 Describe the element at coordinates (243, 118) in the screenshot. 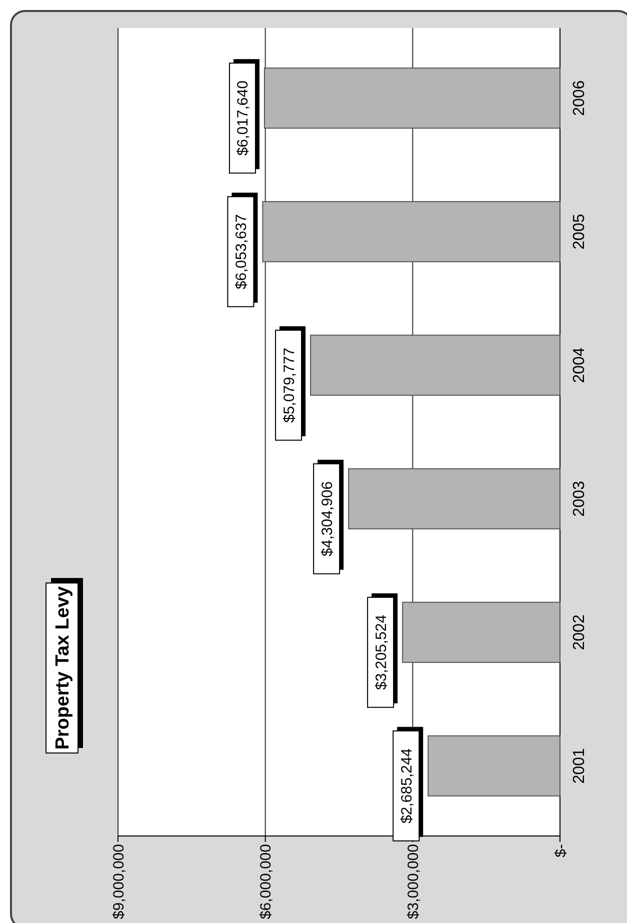

I see `data-label: $6,017,640` at that location.